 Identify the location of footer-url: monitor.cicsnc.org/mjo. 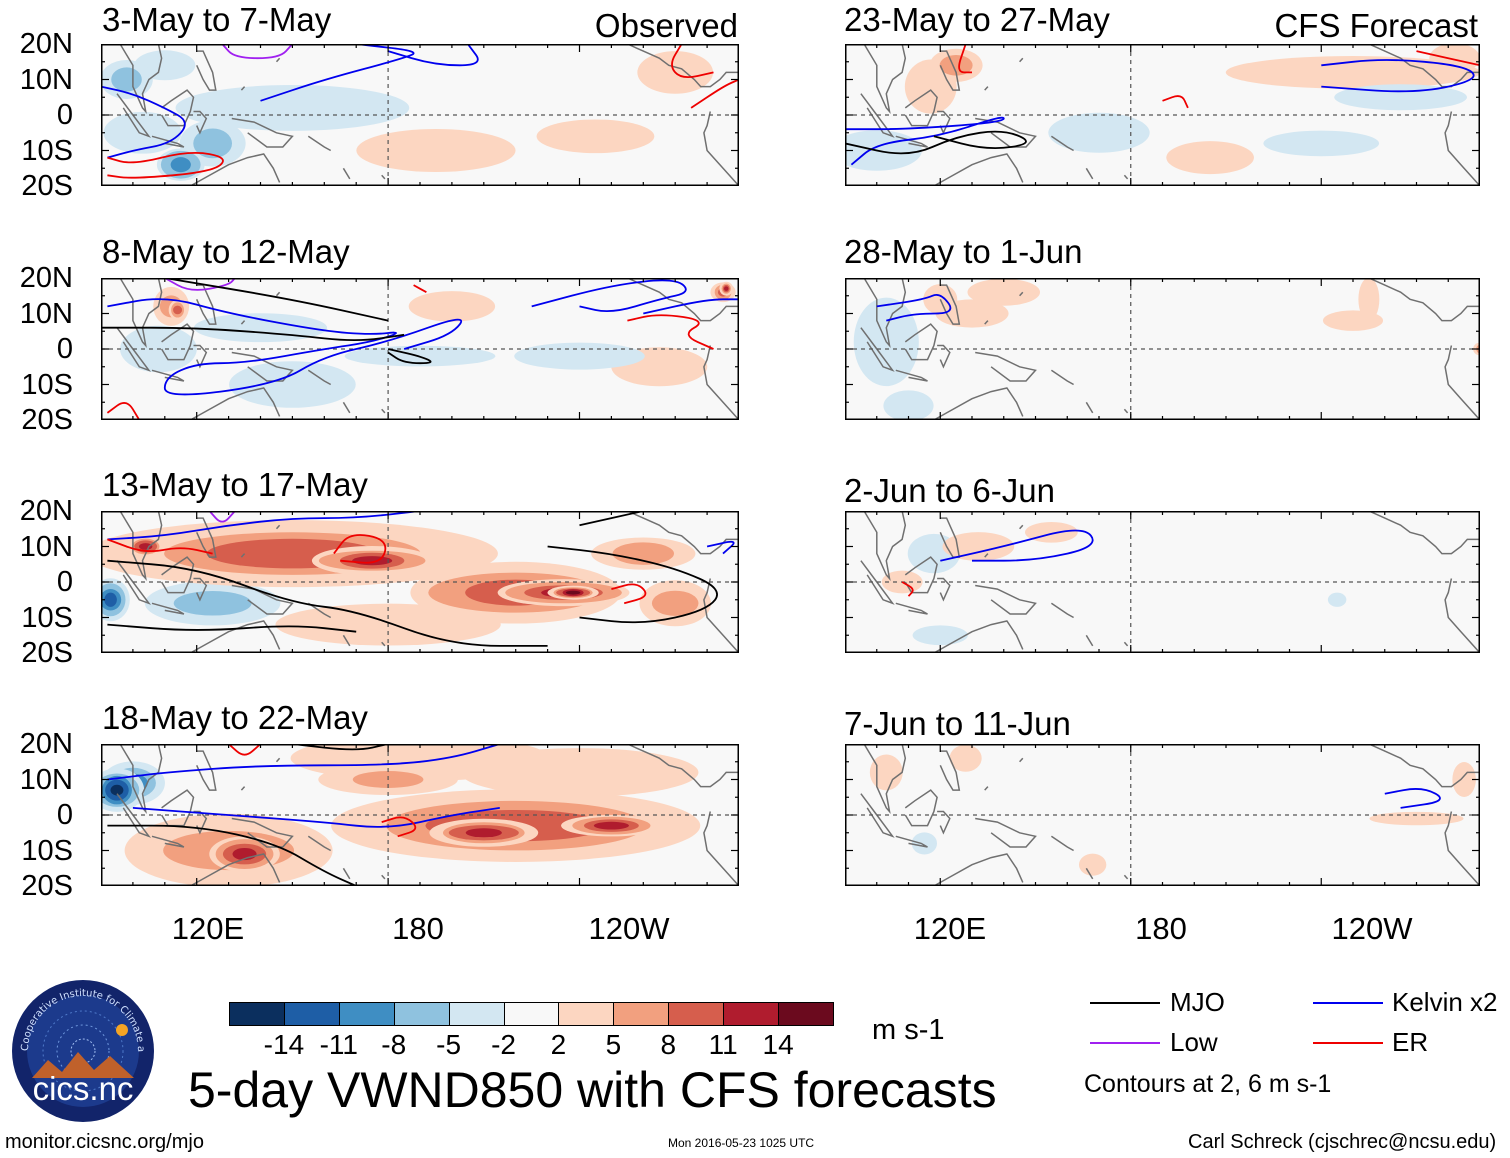
(104, 1142).